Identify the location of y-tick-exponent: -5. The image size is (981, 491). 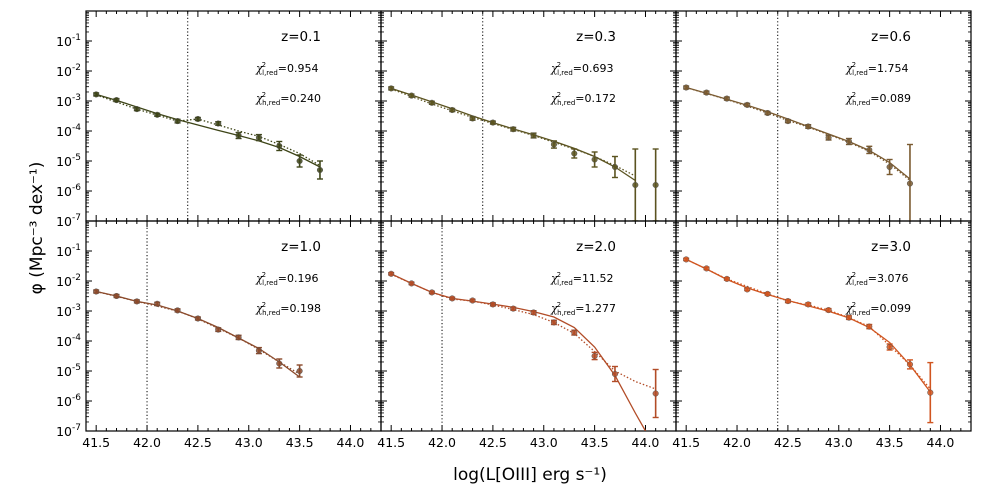
(76, 368).